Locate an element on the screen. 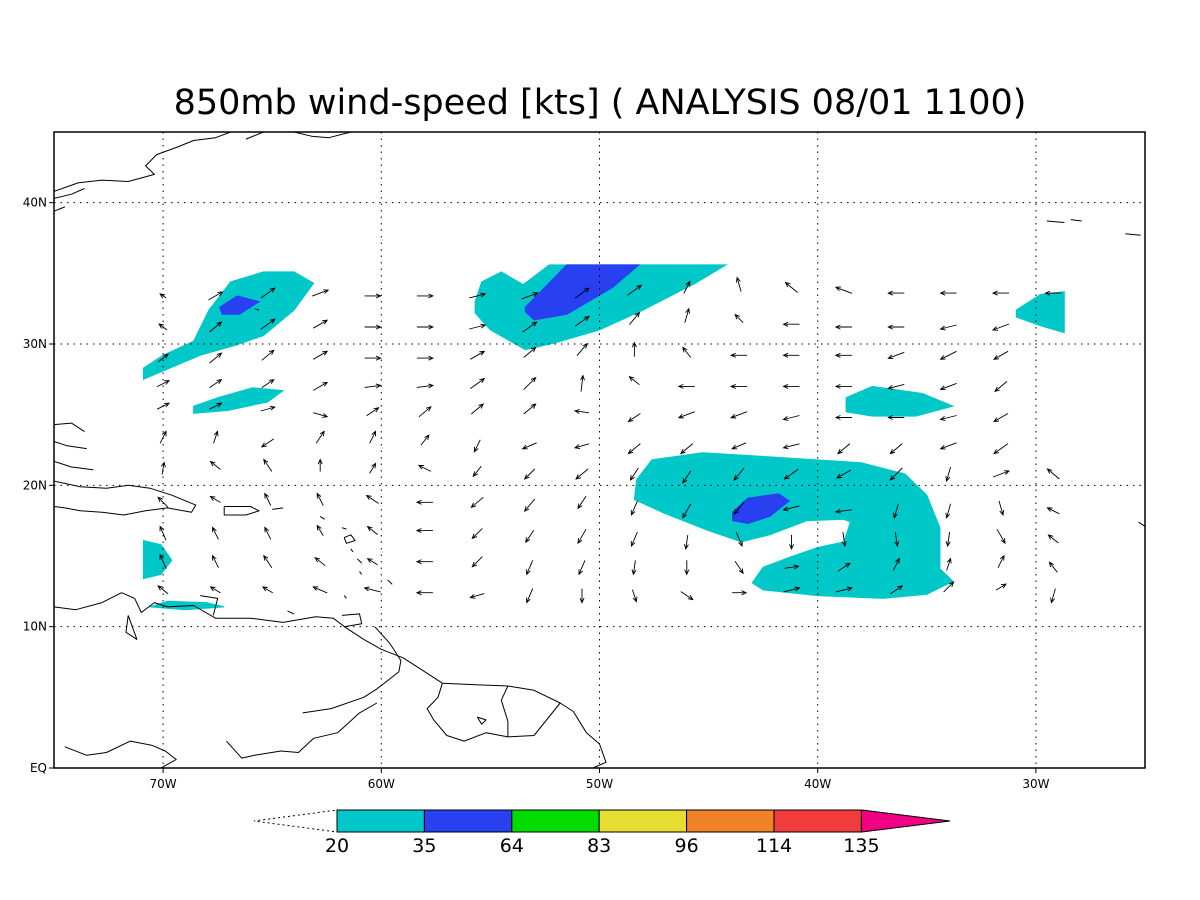 This screenshot has width=1200, height=900. colorbar-label-135: 135 is located at coordinates (861, 846).